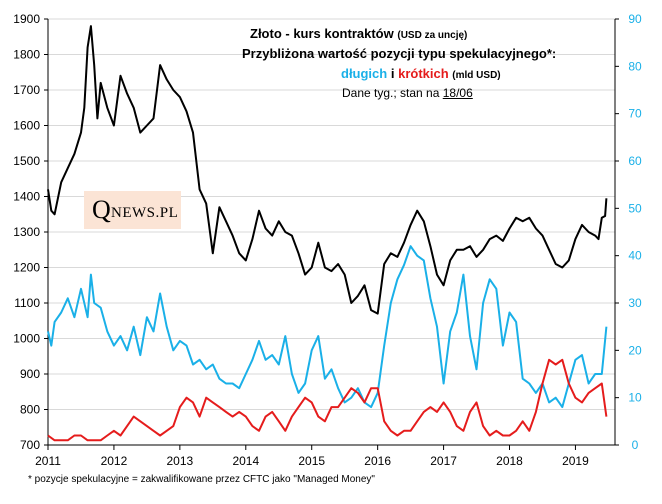  What do you see at coordinates (26, 55) in the screenshot?
I see `left-tick-label-1800: 1800` at bounding box center [26, 55].